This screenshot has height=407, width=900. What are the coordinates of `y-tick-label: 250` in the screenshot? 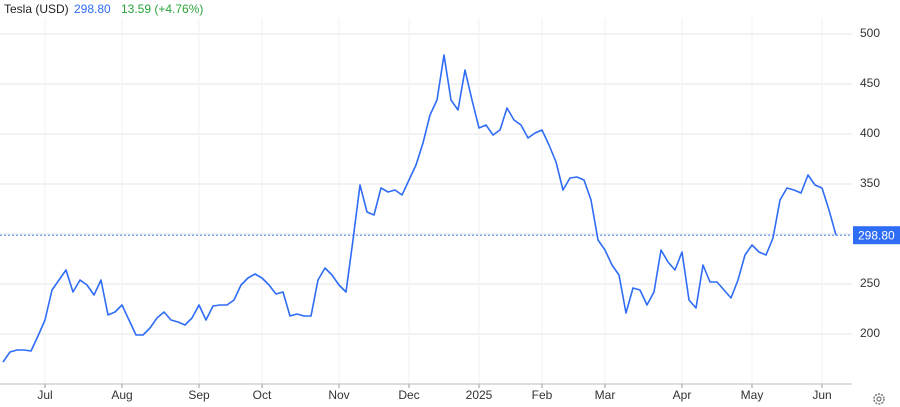 It's located at (870, 283).